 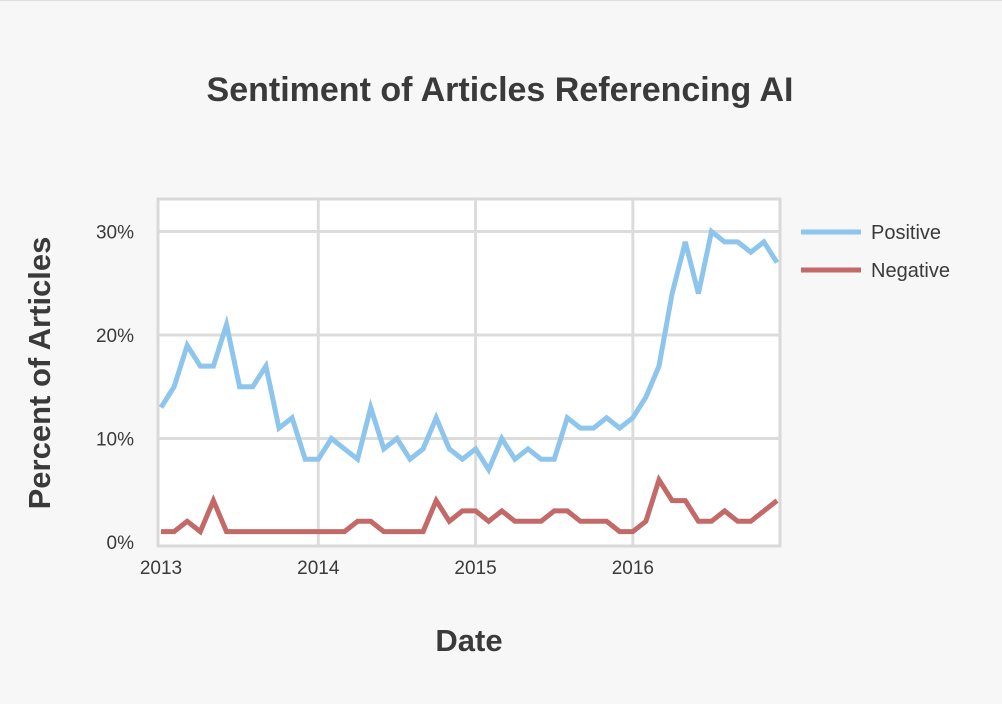 What do you see at coordinates (39, 373) in the screenshot?
I see `y-axis-title: Percent of Articles` at bounding box center [39, 373].